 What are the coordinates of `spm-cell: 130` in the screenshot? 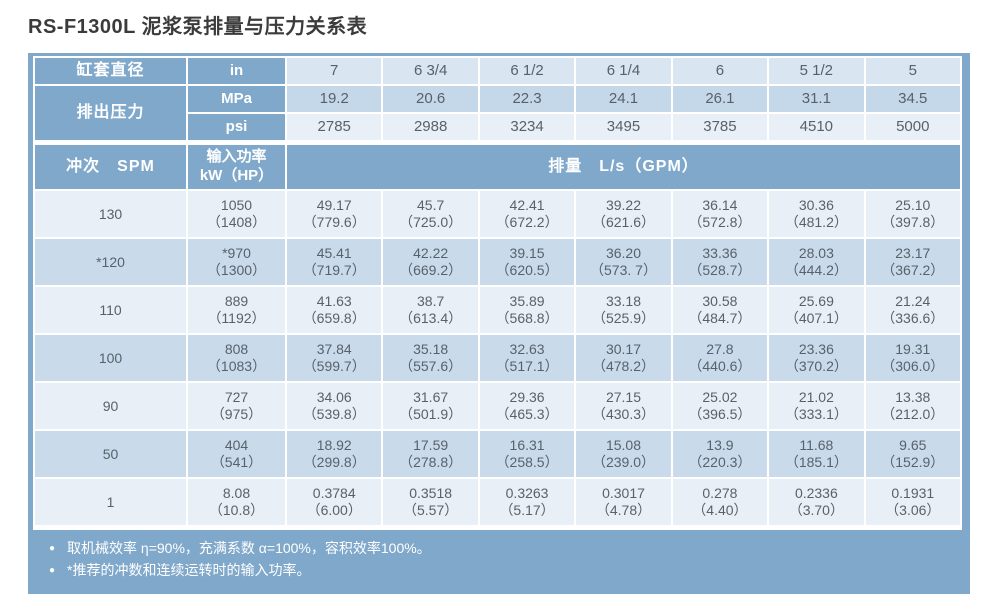 It's located at (110, 214).